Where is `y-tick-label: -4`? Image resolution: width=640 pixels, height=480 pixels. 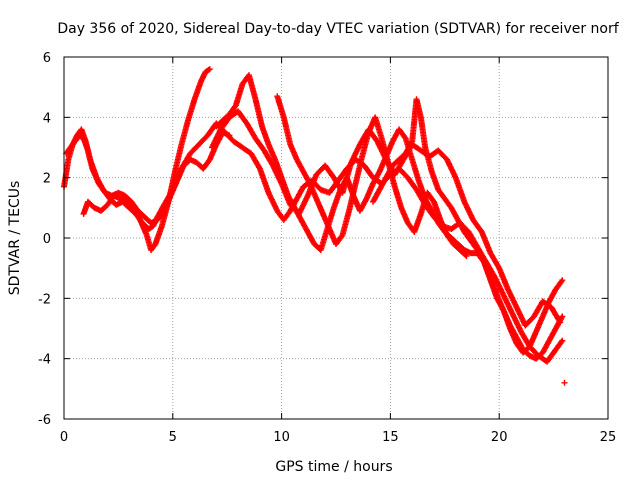
y-tick-label: -4 is located at coordinates (44, 360).